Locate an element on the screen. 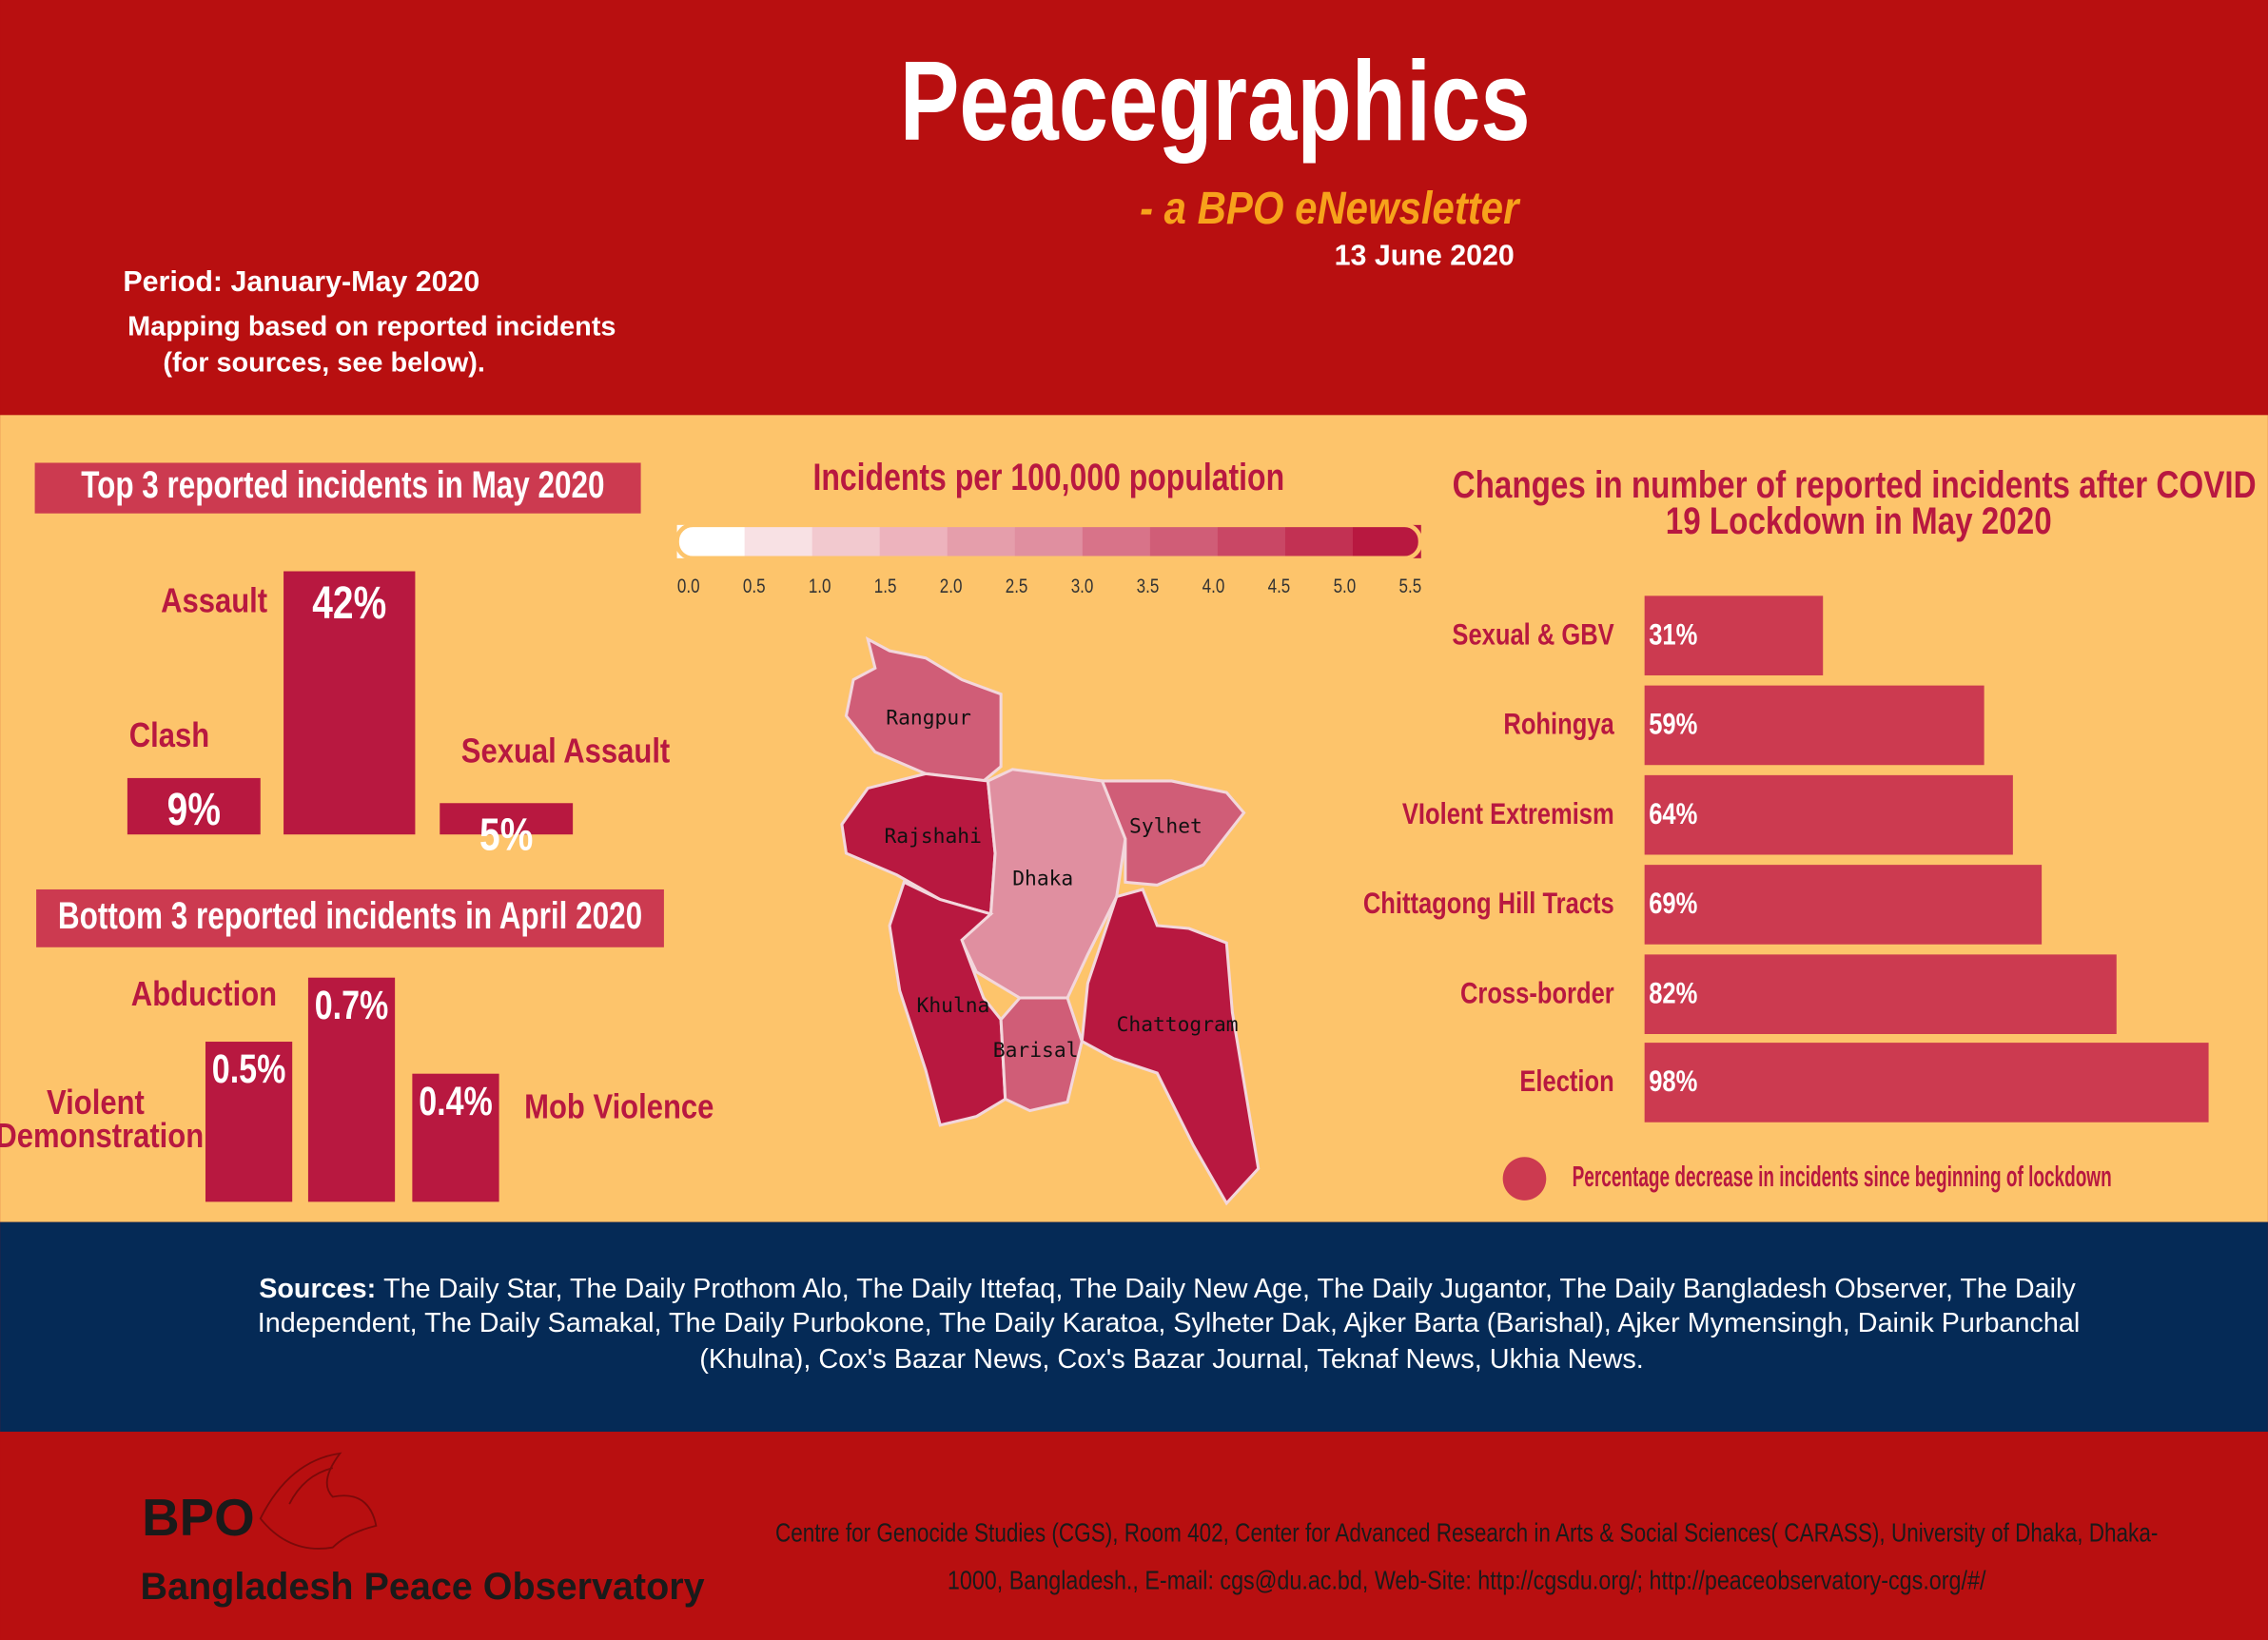 This screenshot has height=1640, width=2268. note: Mapping based on reported incidents is located at coordinates (371, 327).